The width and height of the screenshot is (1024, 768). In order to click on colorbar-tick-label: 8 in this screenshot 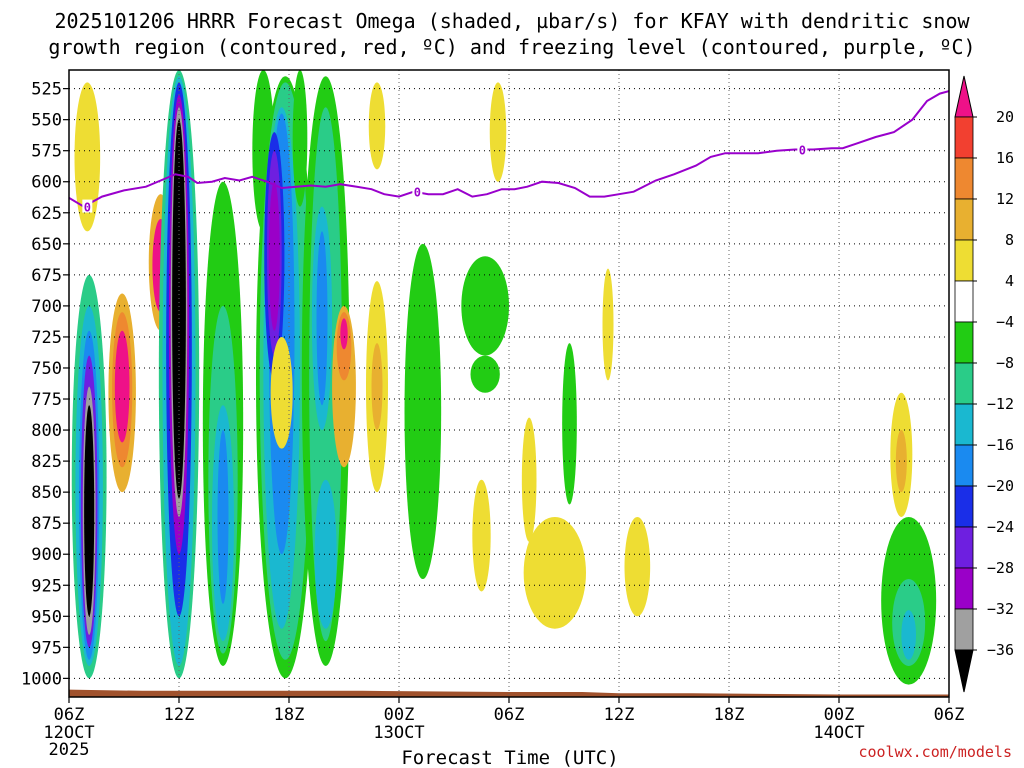, I will do `click(1009, 240)`.